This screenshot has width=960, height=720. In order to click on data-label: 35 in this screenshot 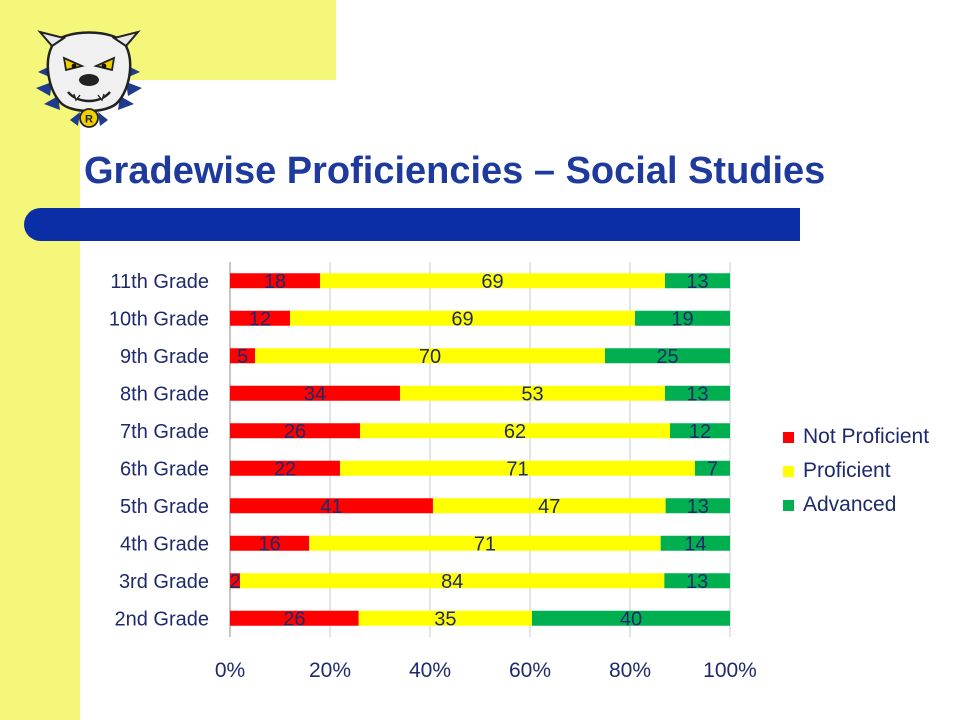, I will do `click(445, 619)`.